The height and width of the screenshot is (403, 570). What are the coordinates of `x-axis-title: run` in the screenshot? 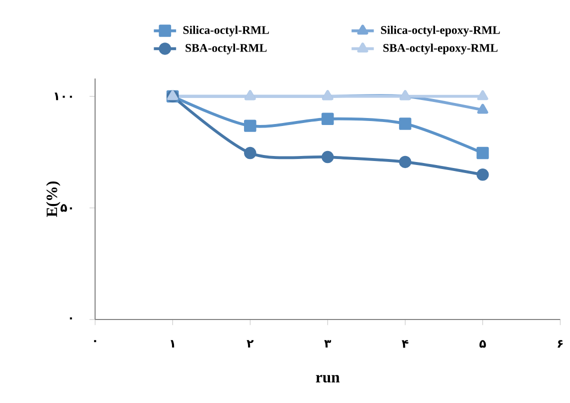 It's located at (328, 379).